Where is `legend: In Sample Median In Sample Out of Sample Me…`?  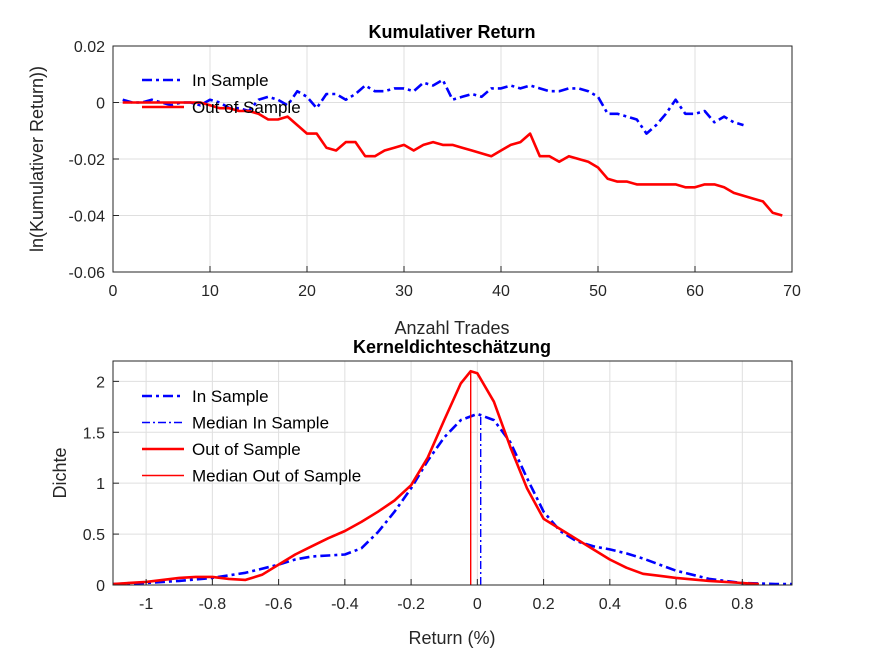
legend: In Sample Median In Sample Out of Sample Me… is located at coordinates (251, 436).